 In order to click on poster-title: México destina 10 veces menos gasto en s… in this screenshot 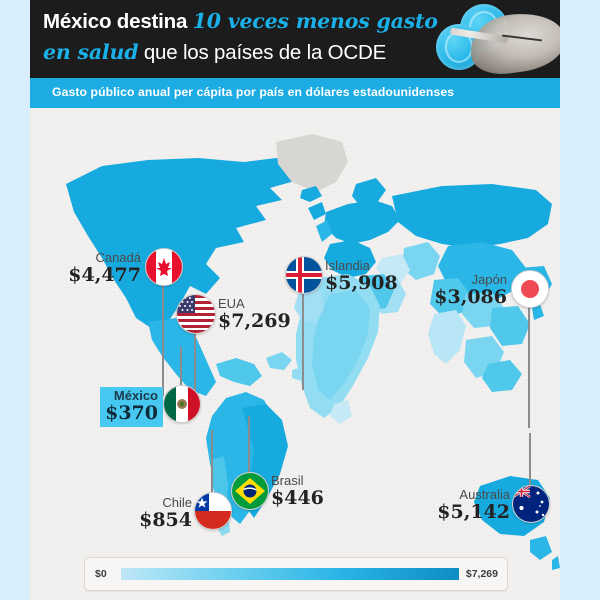, I will do `click(243, 37)`.